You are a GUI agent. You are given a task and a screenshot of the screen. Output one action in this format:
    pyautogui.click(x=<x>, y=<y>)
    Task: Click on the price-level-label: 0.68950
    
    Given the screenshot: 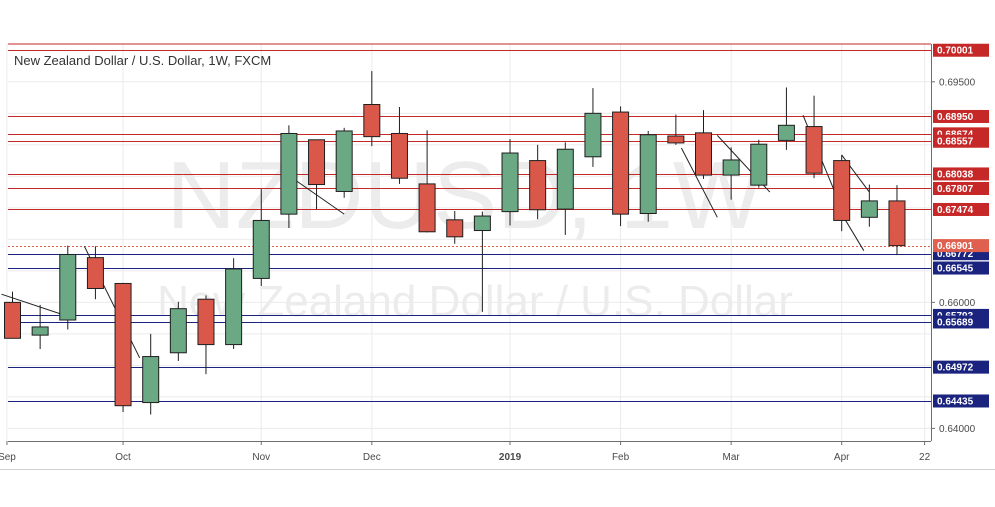 What is the action you would take?
    pyautogui.click(x=961, y=116)
    